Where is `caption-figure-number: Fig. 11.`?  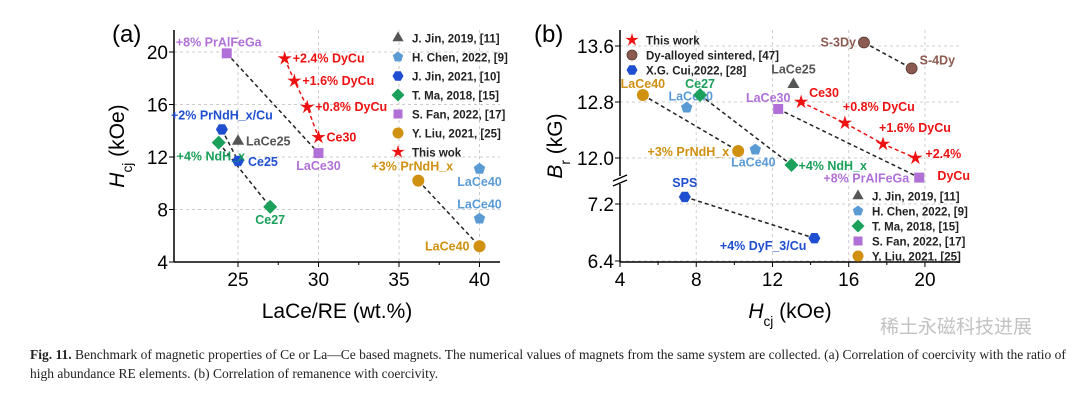 caption-figure-number: Fig. 11. is located at coordinates (51, 354).